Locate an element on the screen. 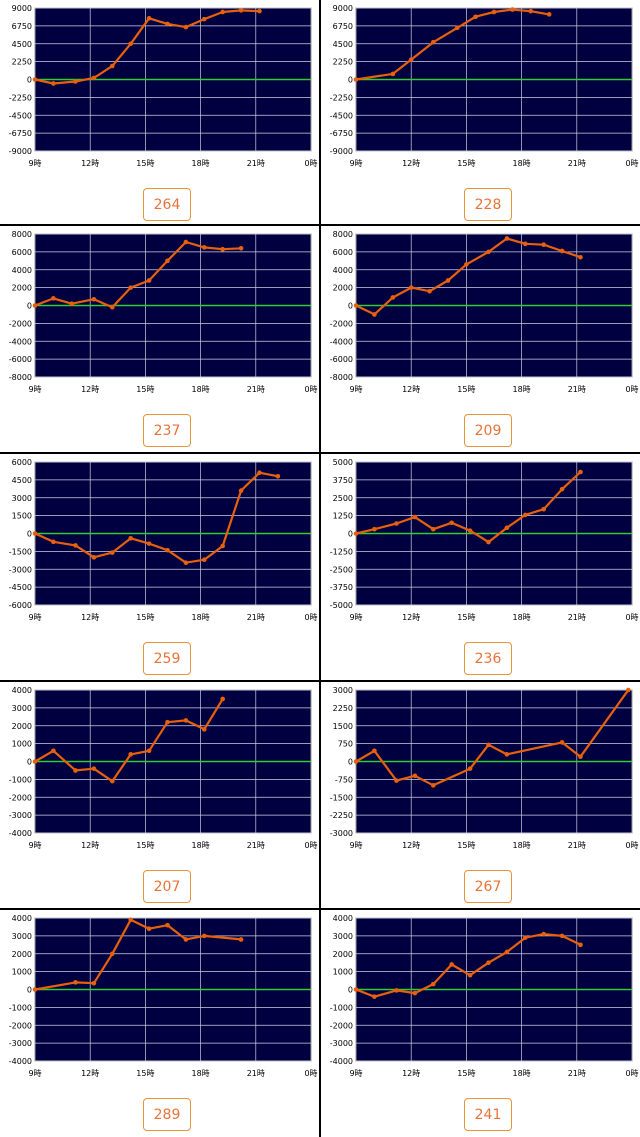 The width and height of the screenshot is (640, 1137). y-tick-label: -6000 is located at coordinates (20, 605).